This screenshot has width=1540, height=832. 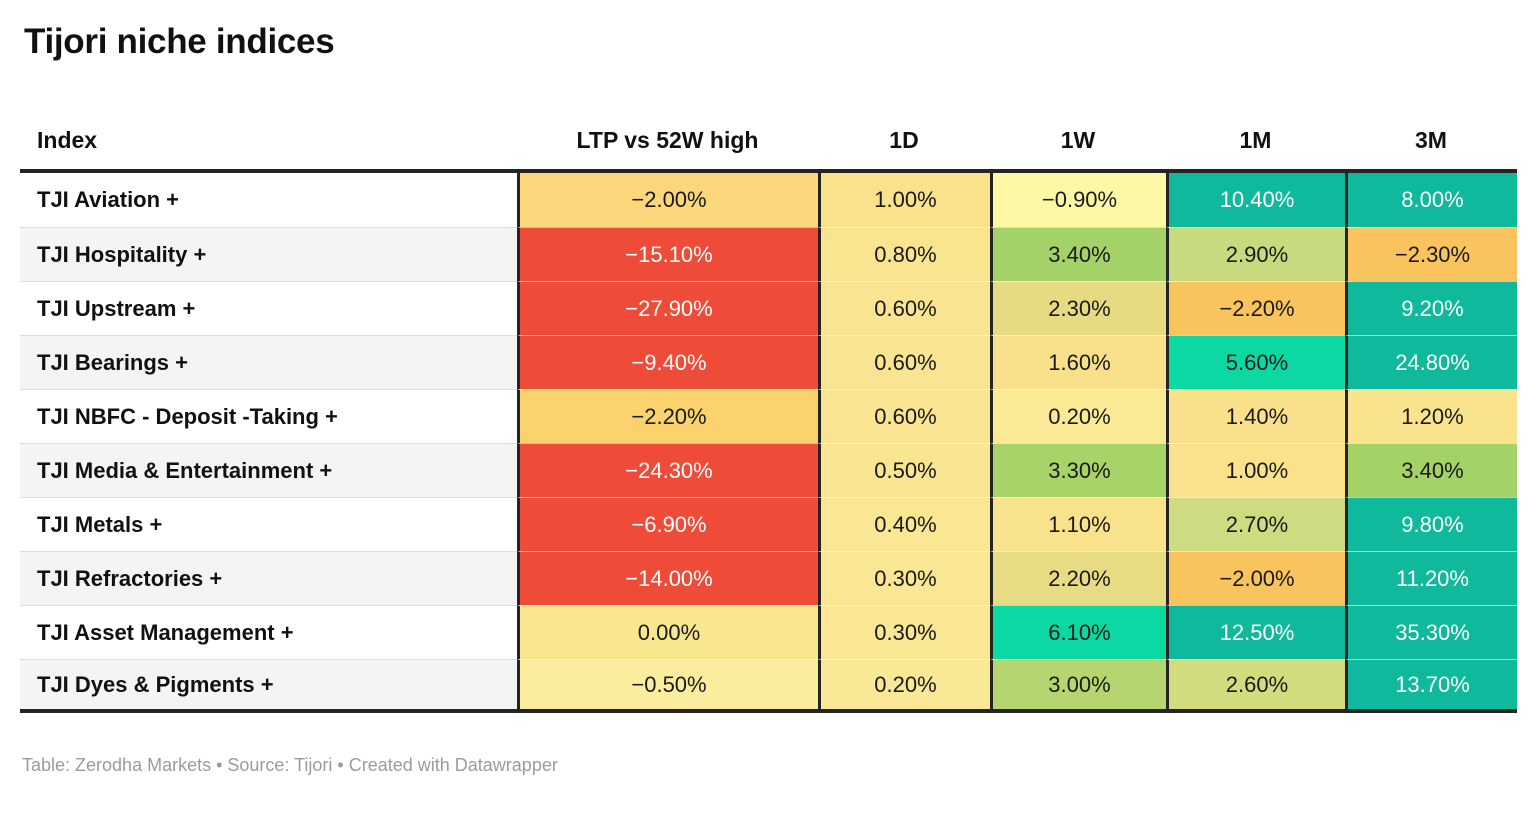 What do you see at coordinates (667, 362) in the screenshot?
I see `value-cell: −9.40%` at bounding box center [667, 362].